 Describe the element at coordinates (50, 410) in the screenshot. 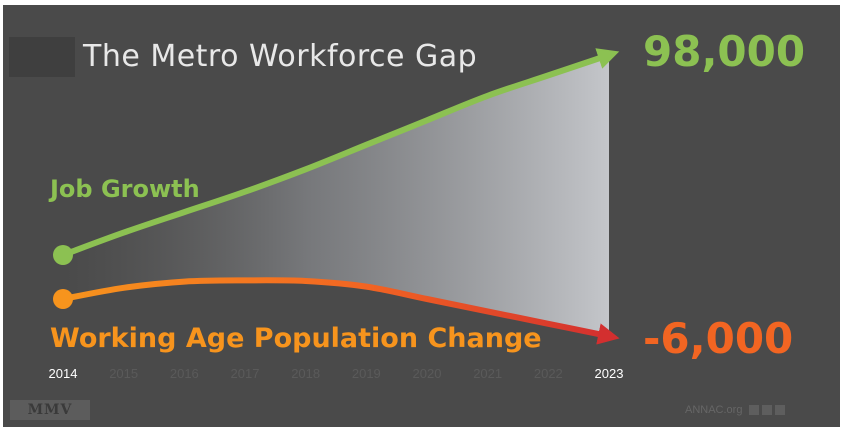

I see `footer-logo: MMV` at that location.